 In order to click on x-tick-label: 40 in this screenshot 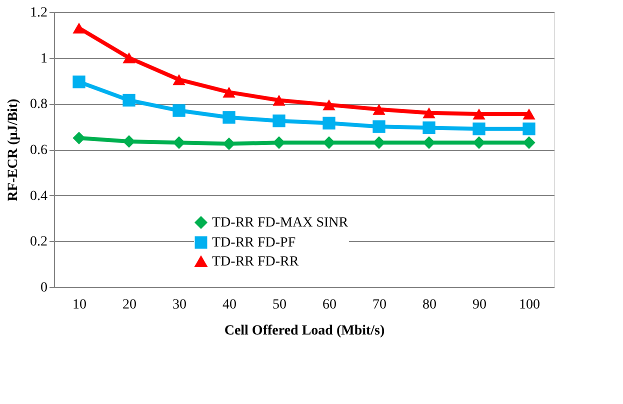, I will do `click(229, 305)`.